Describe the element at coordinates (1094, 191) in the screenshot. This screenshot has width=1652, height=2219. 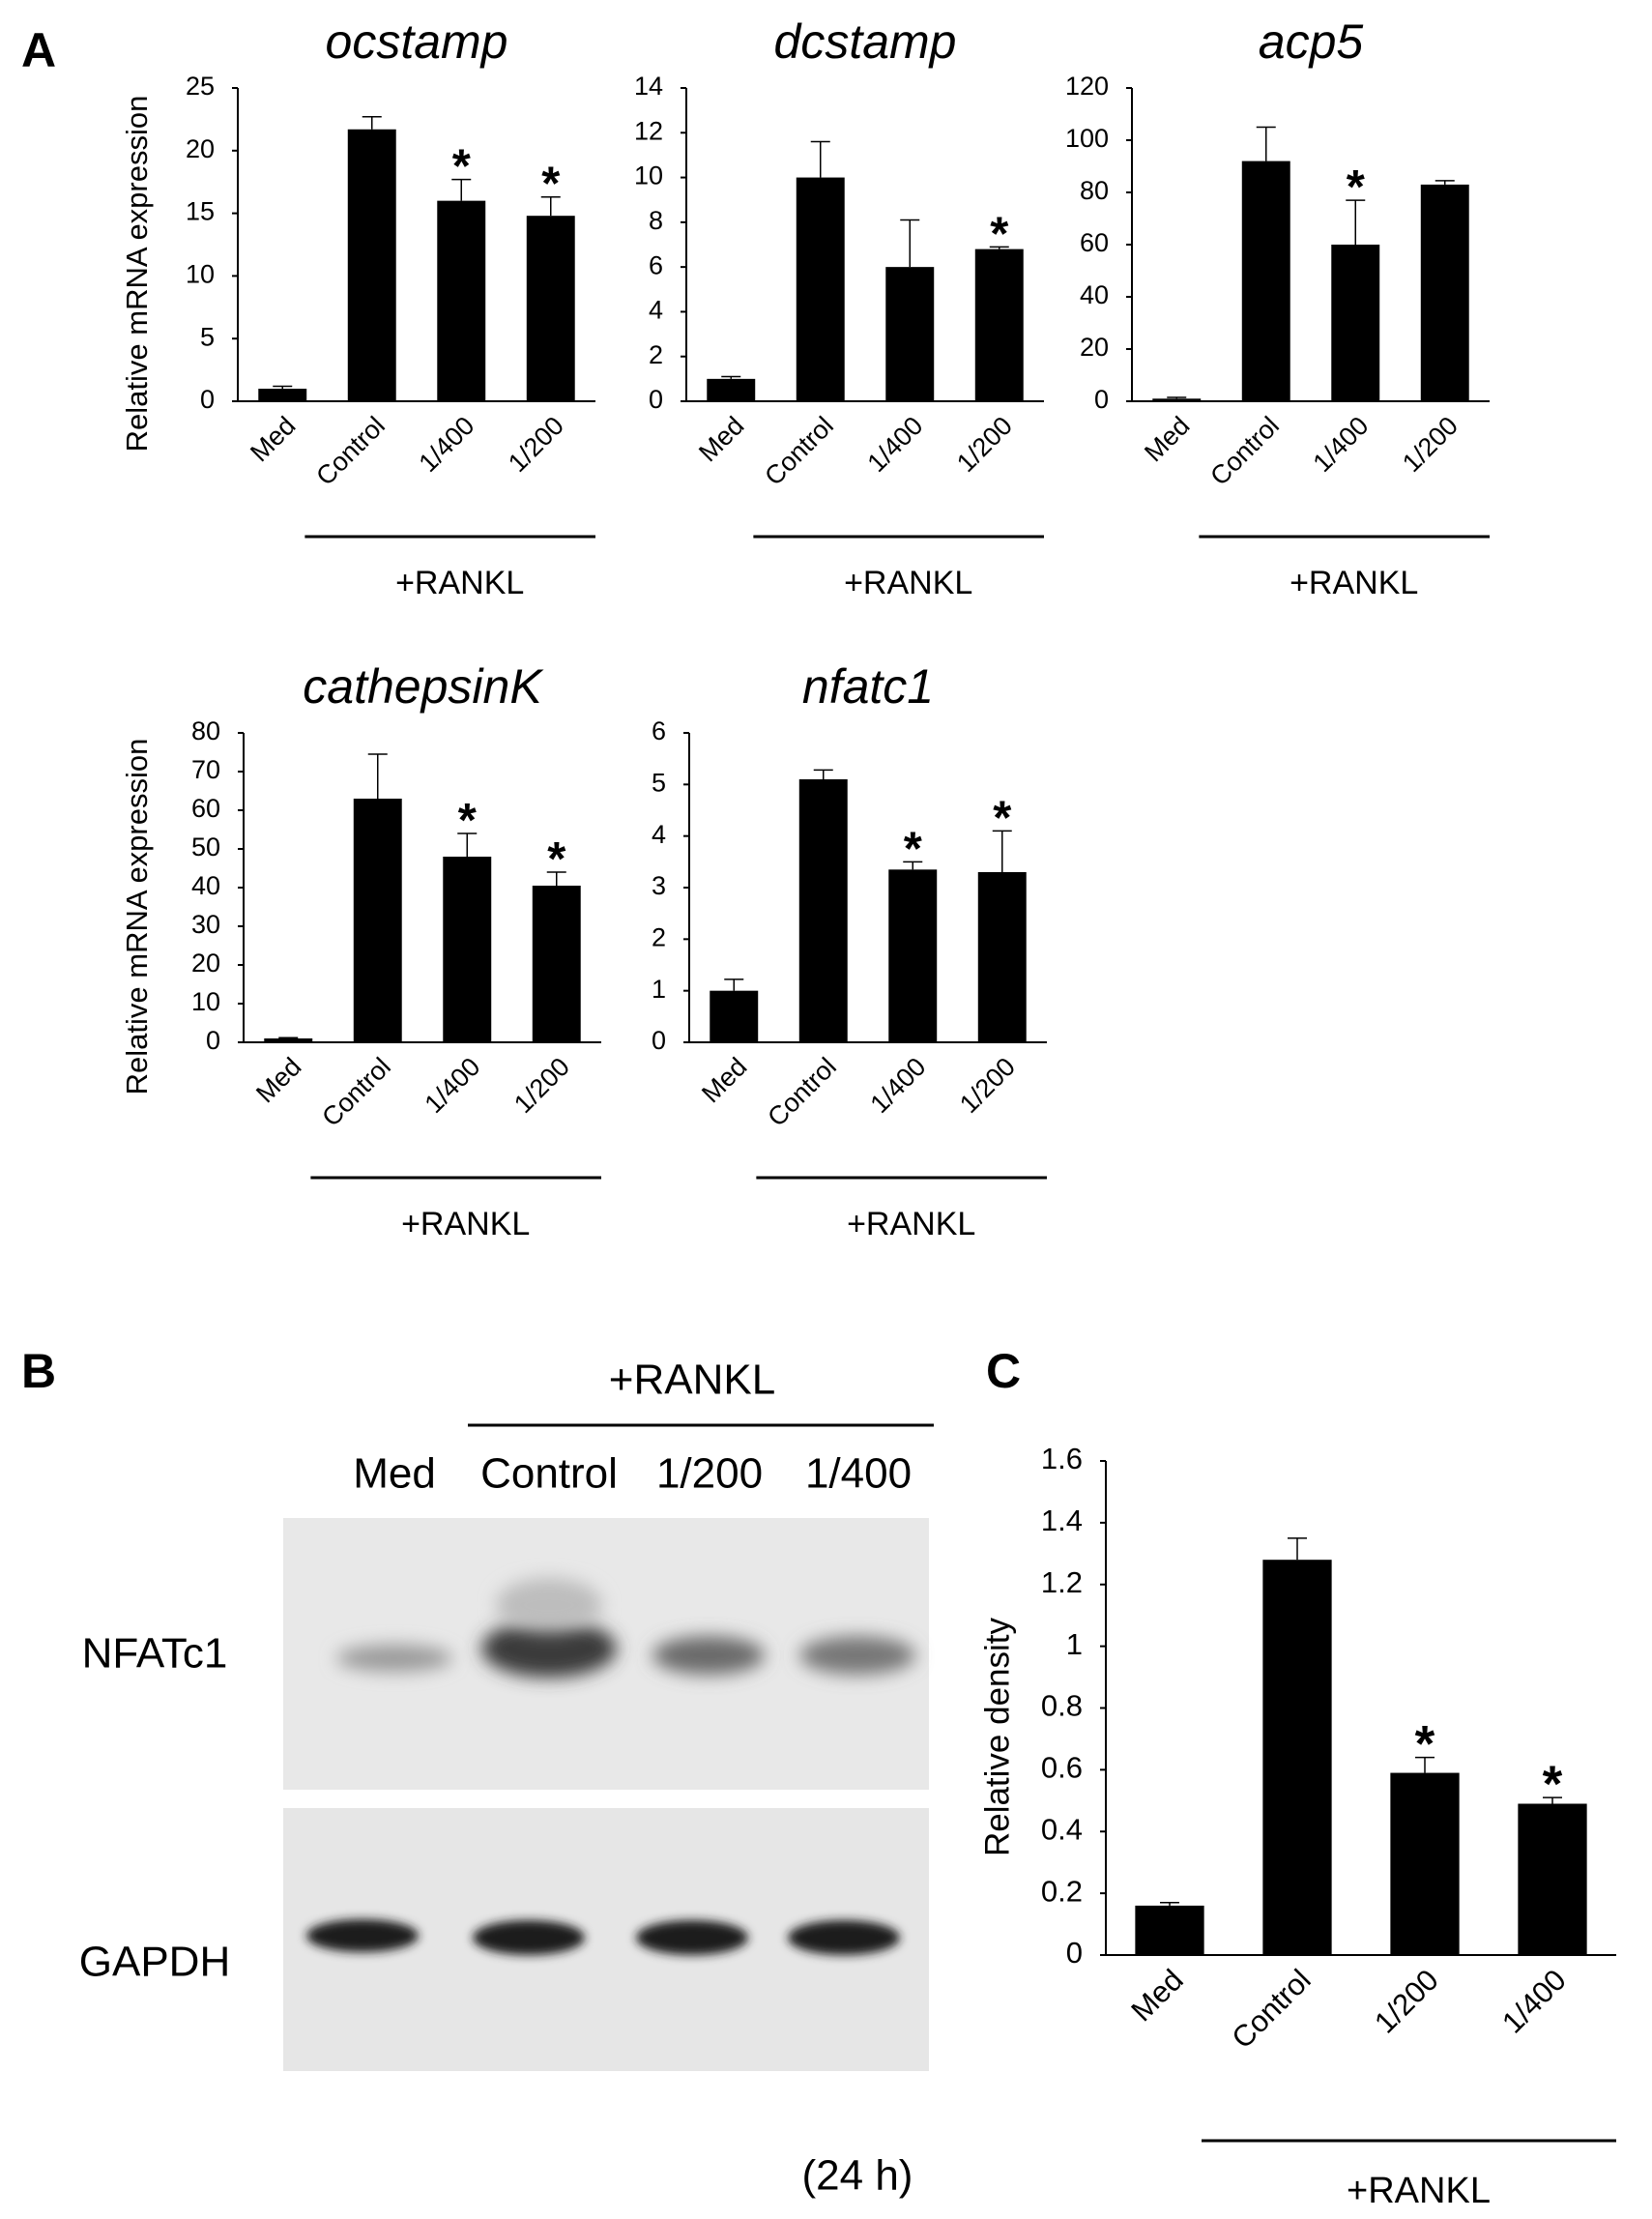
I see `y-tick-label: 80` at that location.